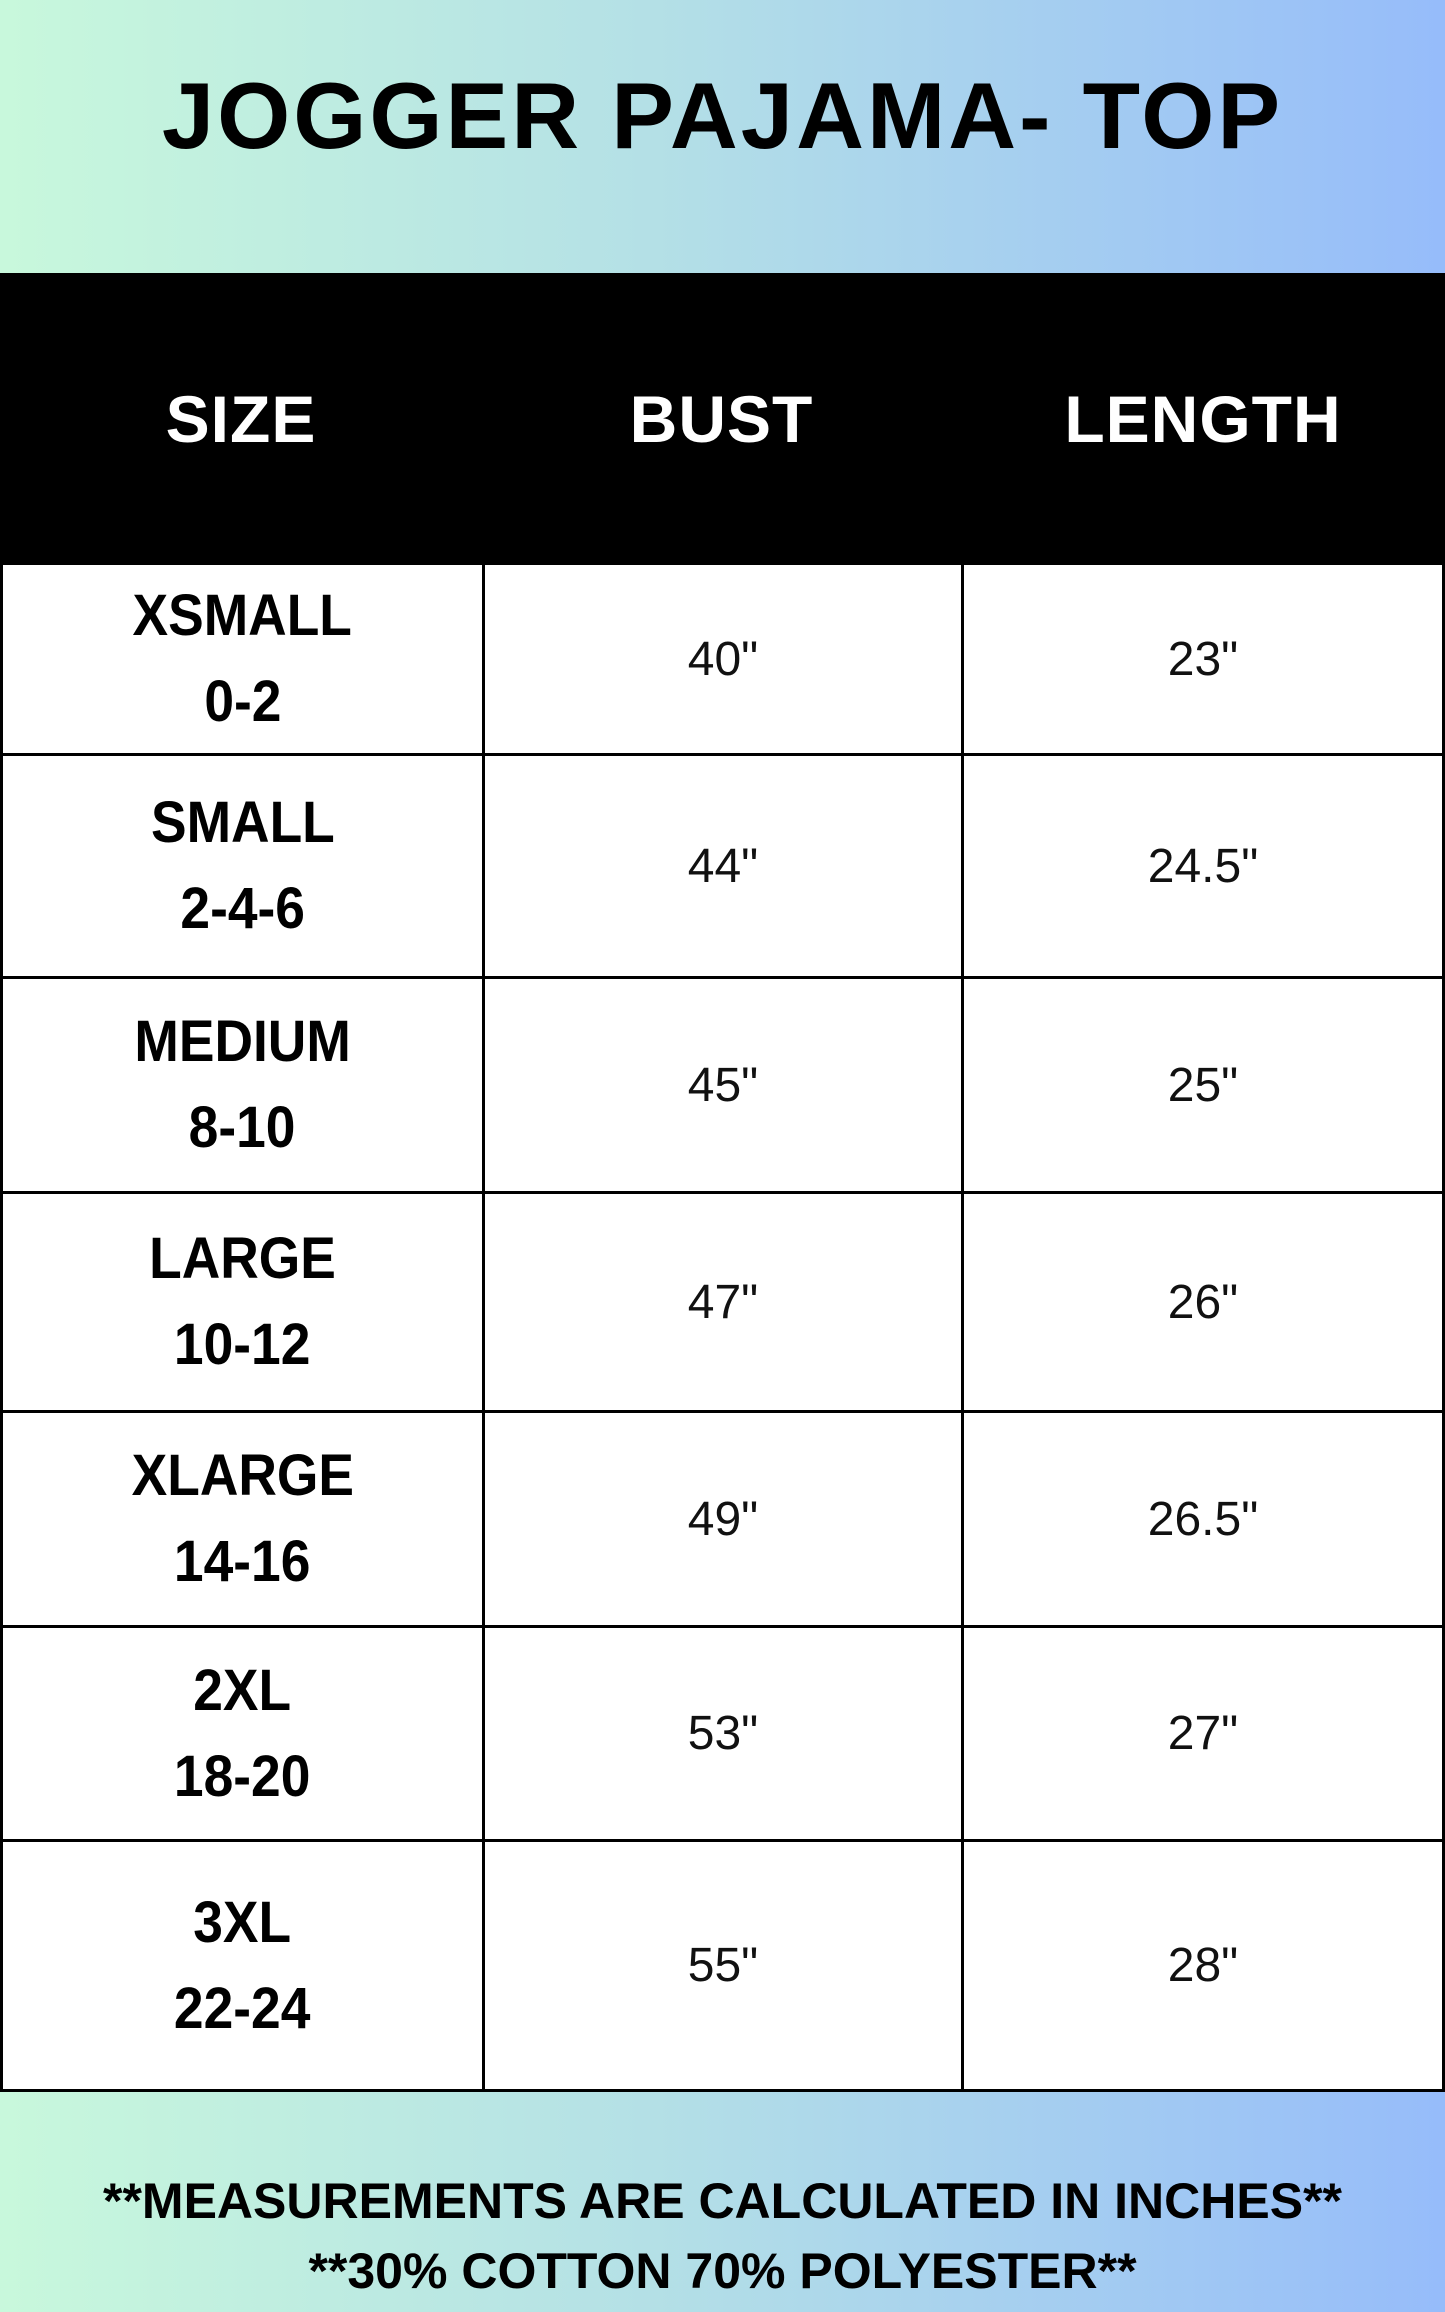  I want to click on header-bust: BUST, so click(721, 419).